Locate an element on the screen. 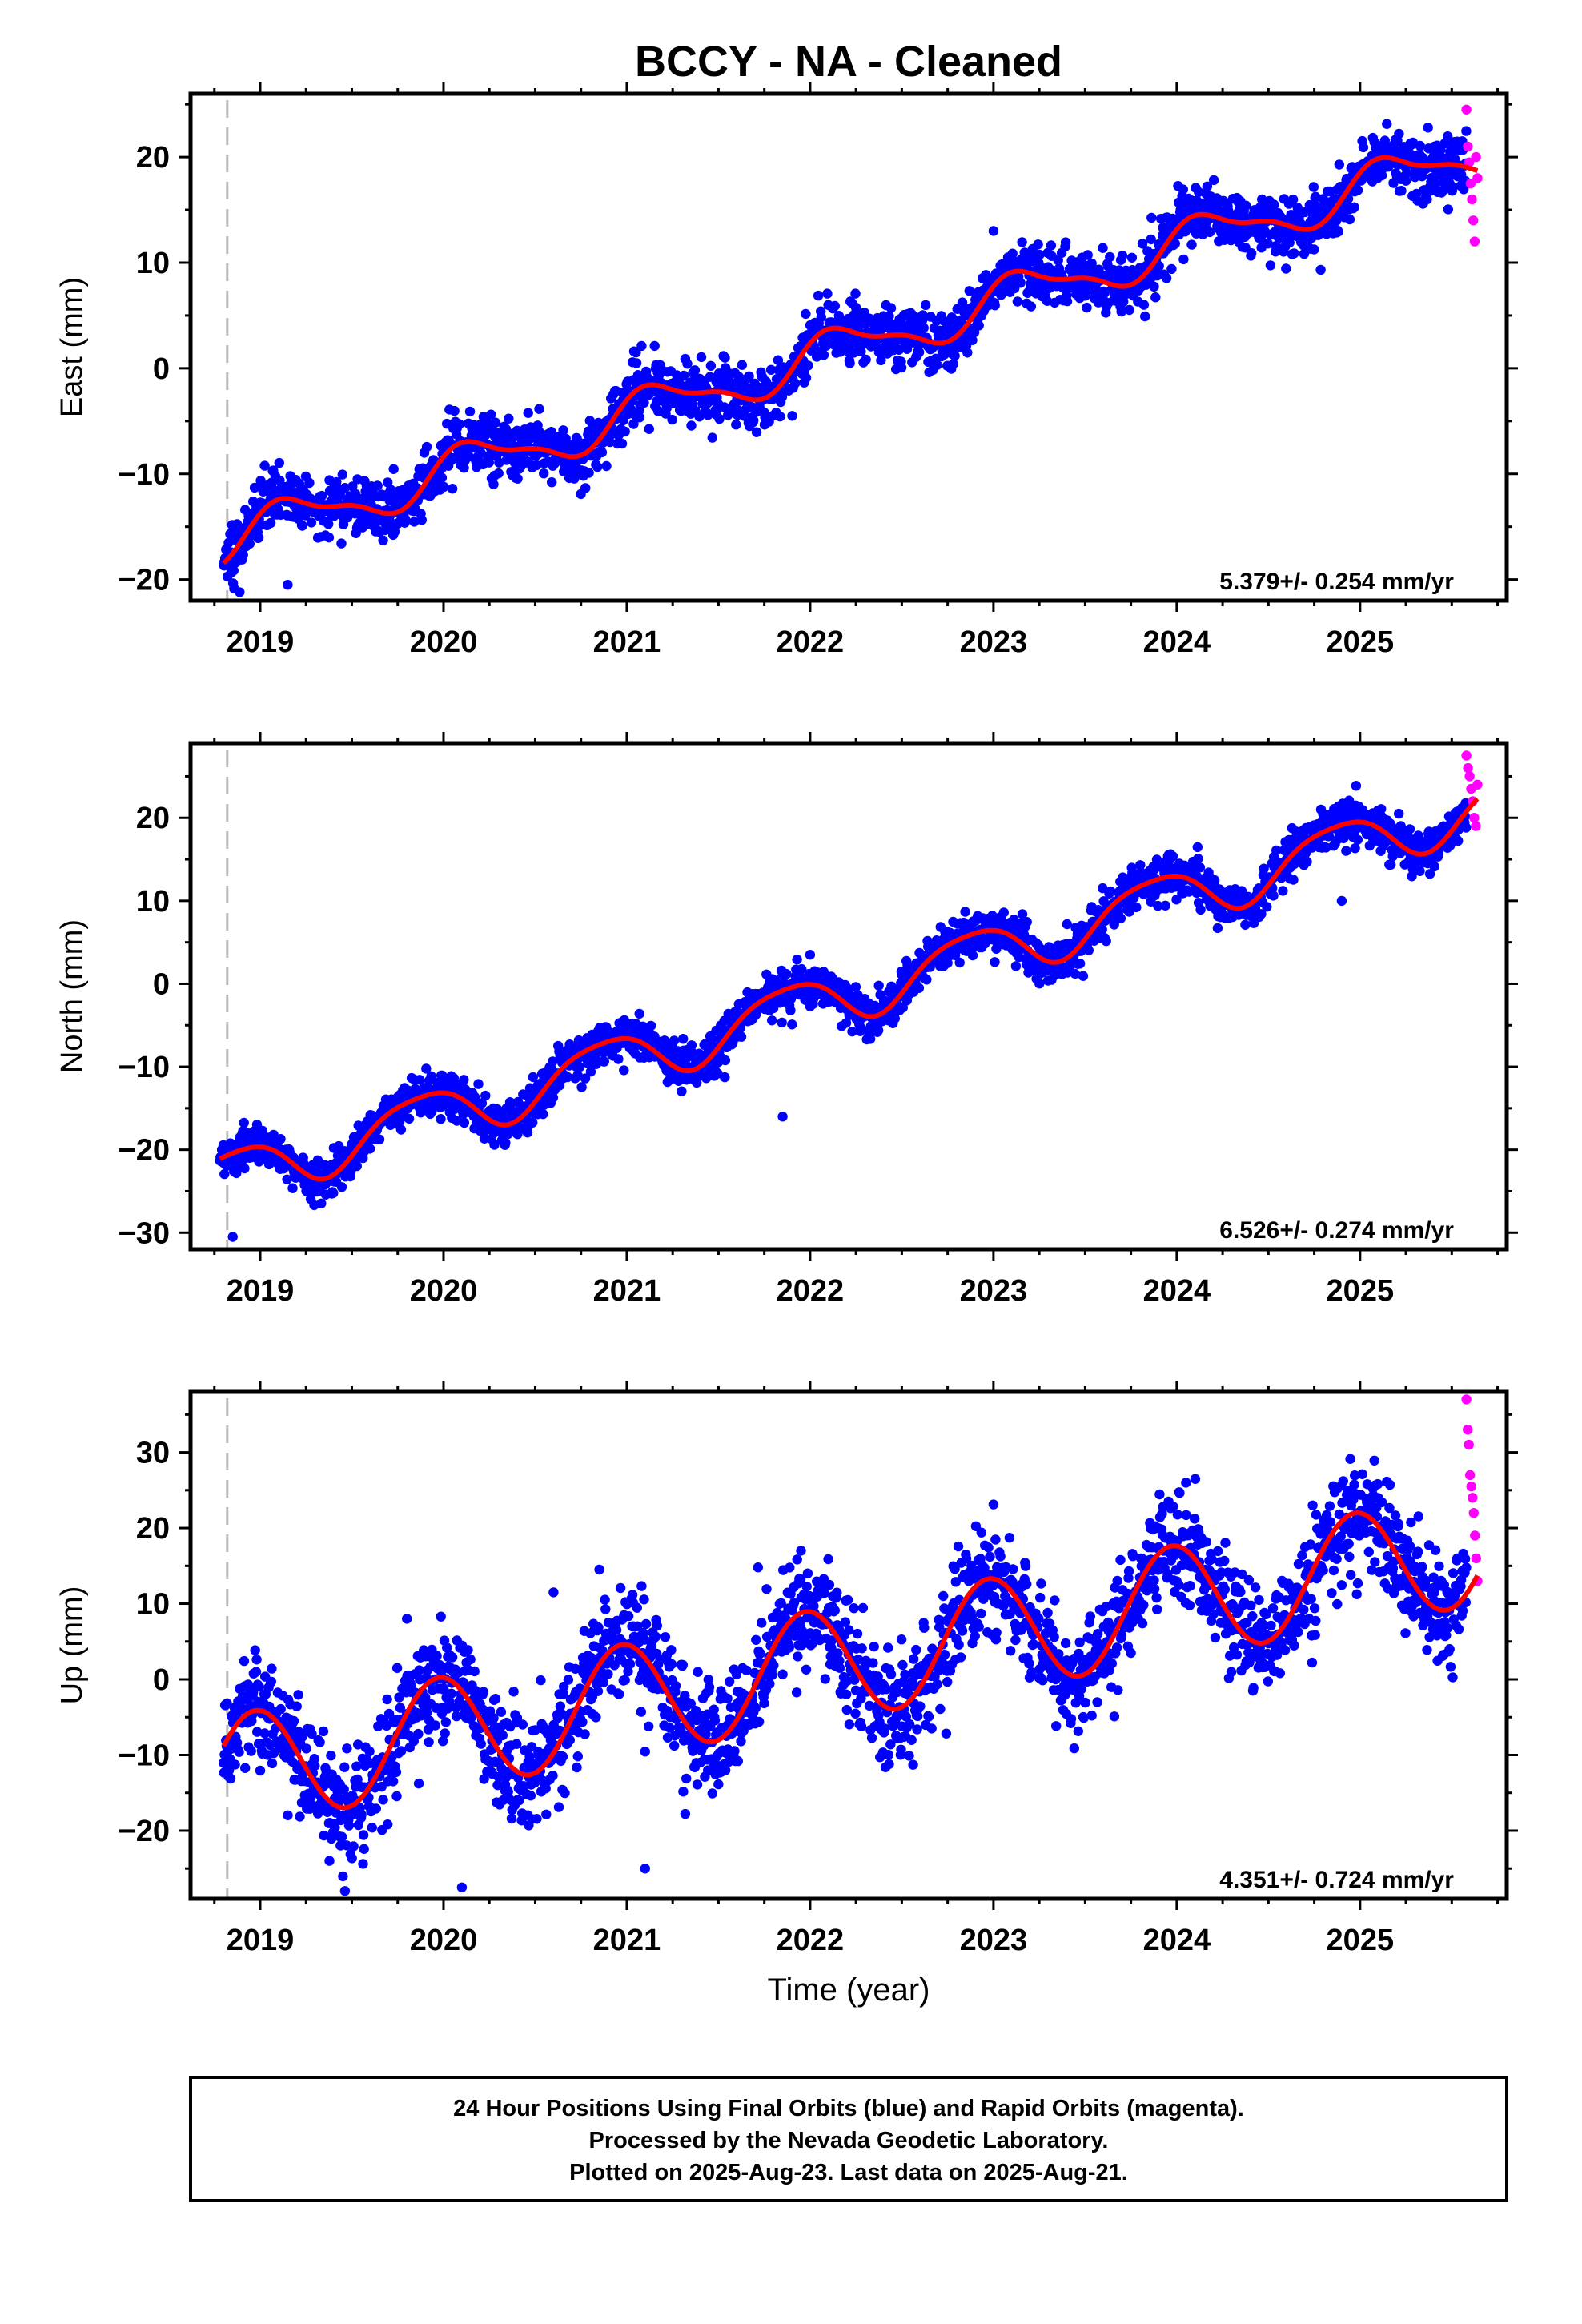  north-x-tick-label: 2023 is located at coordinates (994, 1291).